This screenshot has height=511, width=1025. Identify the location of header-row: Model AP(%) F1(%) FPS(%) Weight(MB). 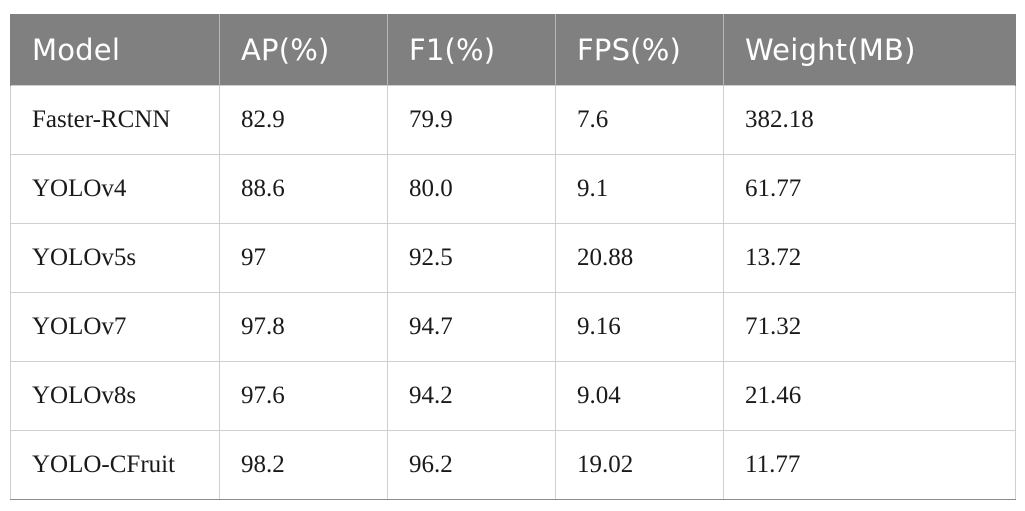
(513, 50).